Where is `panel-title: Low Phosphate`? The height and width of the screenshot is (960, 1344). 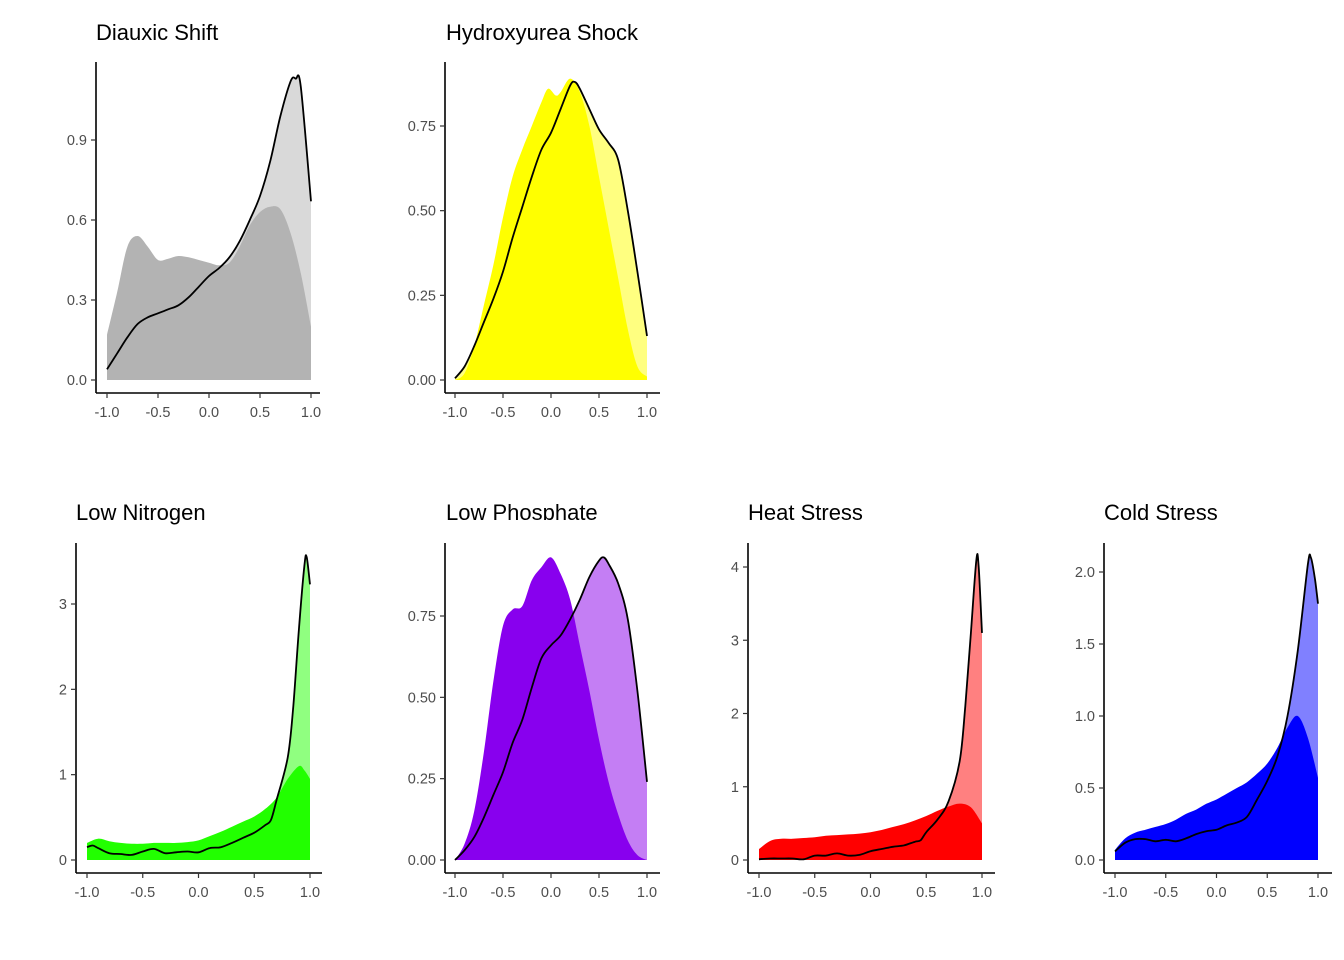
panel-title: Low Phosphate is located at coordinates (522, 512).